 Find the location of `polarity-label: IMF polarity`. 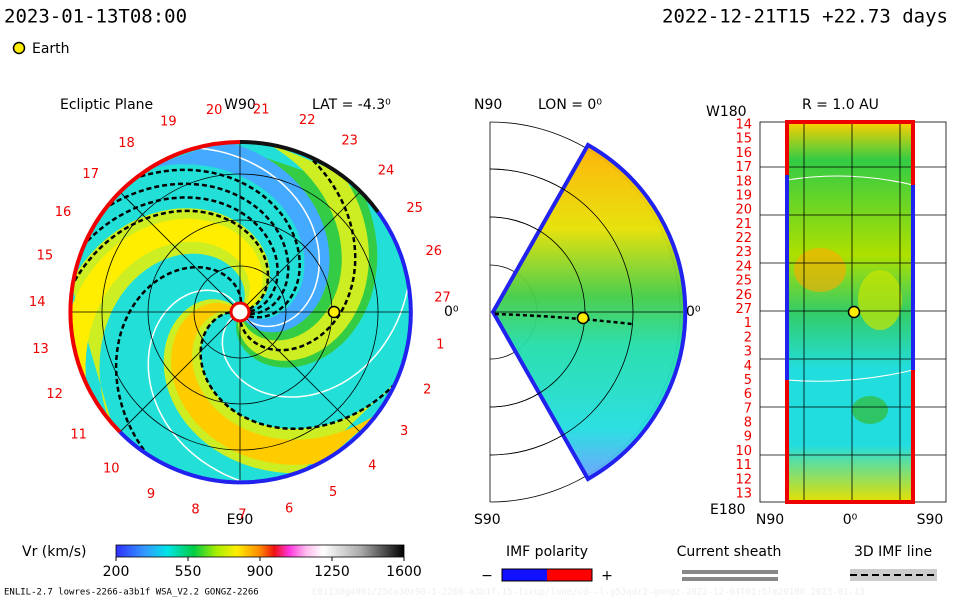

polarity-label: IMF polarity is located at coordinates (547, 552).